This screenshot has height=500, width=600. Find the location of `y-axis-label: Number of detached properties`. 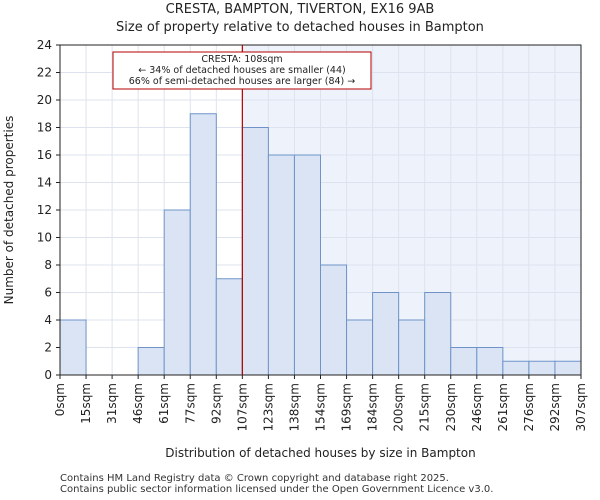

y-axis-label: Number of detached properties is located at coordinates (9, 210).